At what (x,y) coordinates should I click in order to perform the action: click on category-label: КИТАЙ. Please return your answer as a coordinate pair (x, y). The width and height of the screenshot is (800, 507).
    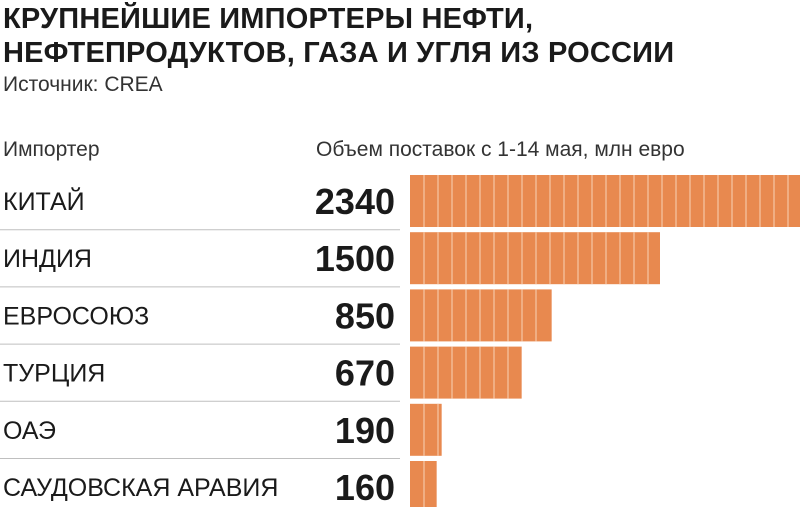
    Looking at the image, I should click on (44, 201).